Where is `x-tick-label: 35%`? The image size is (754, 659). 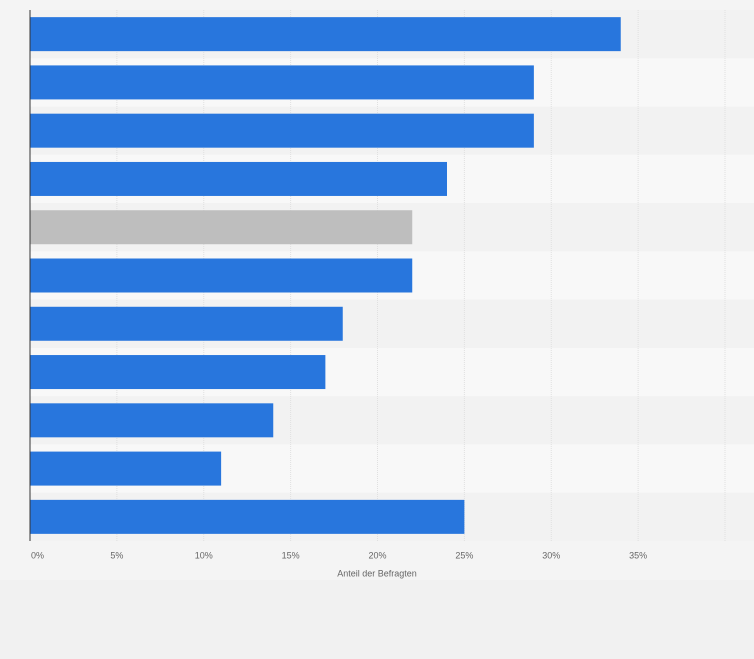 x-tick-label: 35% is located at coordinates (638, 555).